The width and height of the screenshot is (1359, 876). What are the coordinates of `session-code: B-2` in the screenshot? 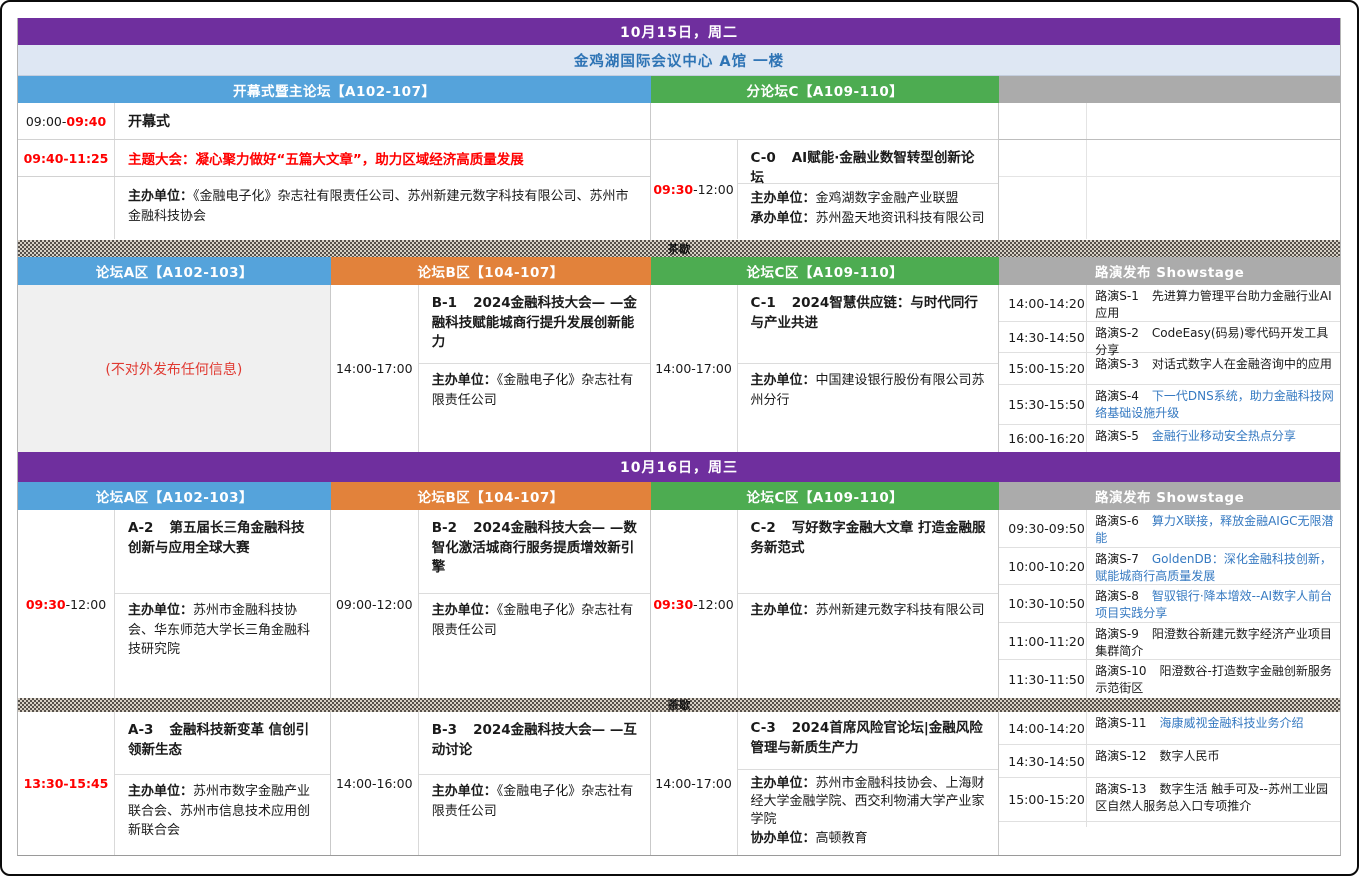 It's located at (444, 528).